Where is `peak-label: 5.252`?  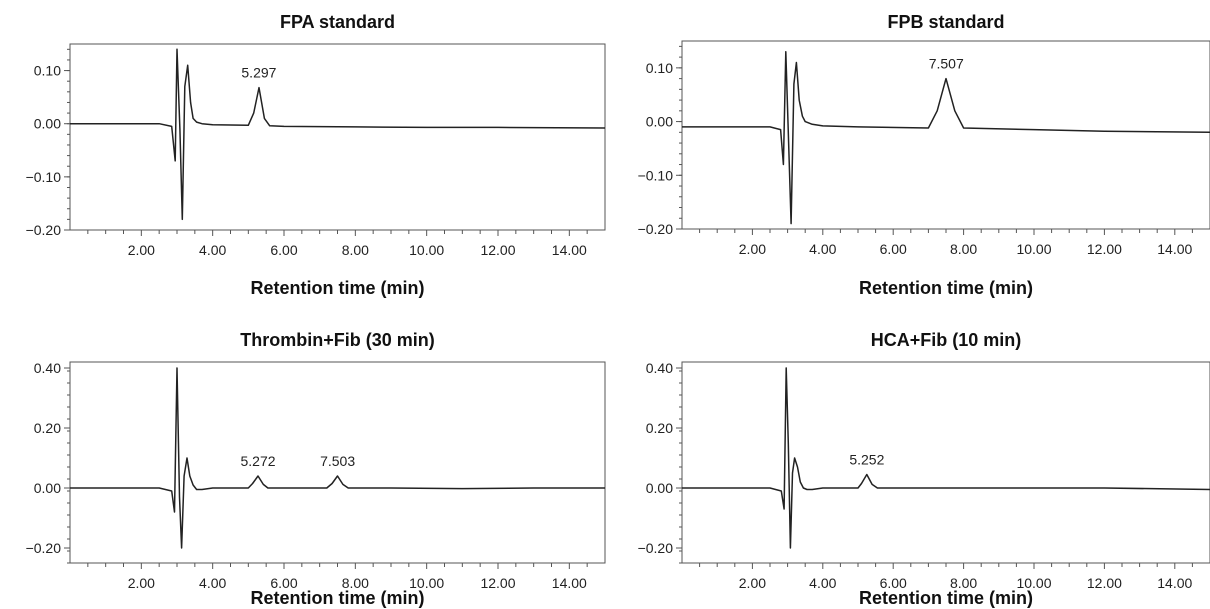 peak-label: 5.252 is located at coordinates (866, 460).